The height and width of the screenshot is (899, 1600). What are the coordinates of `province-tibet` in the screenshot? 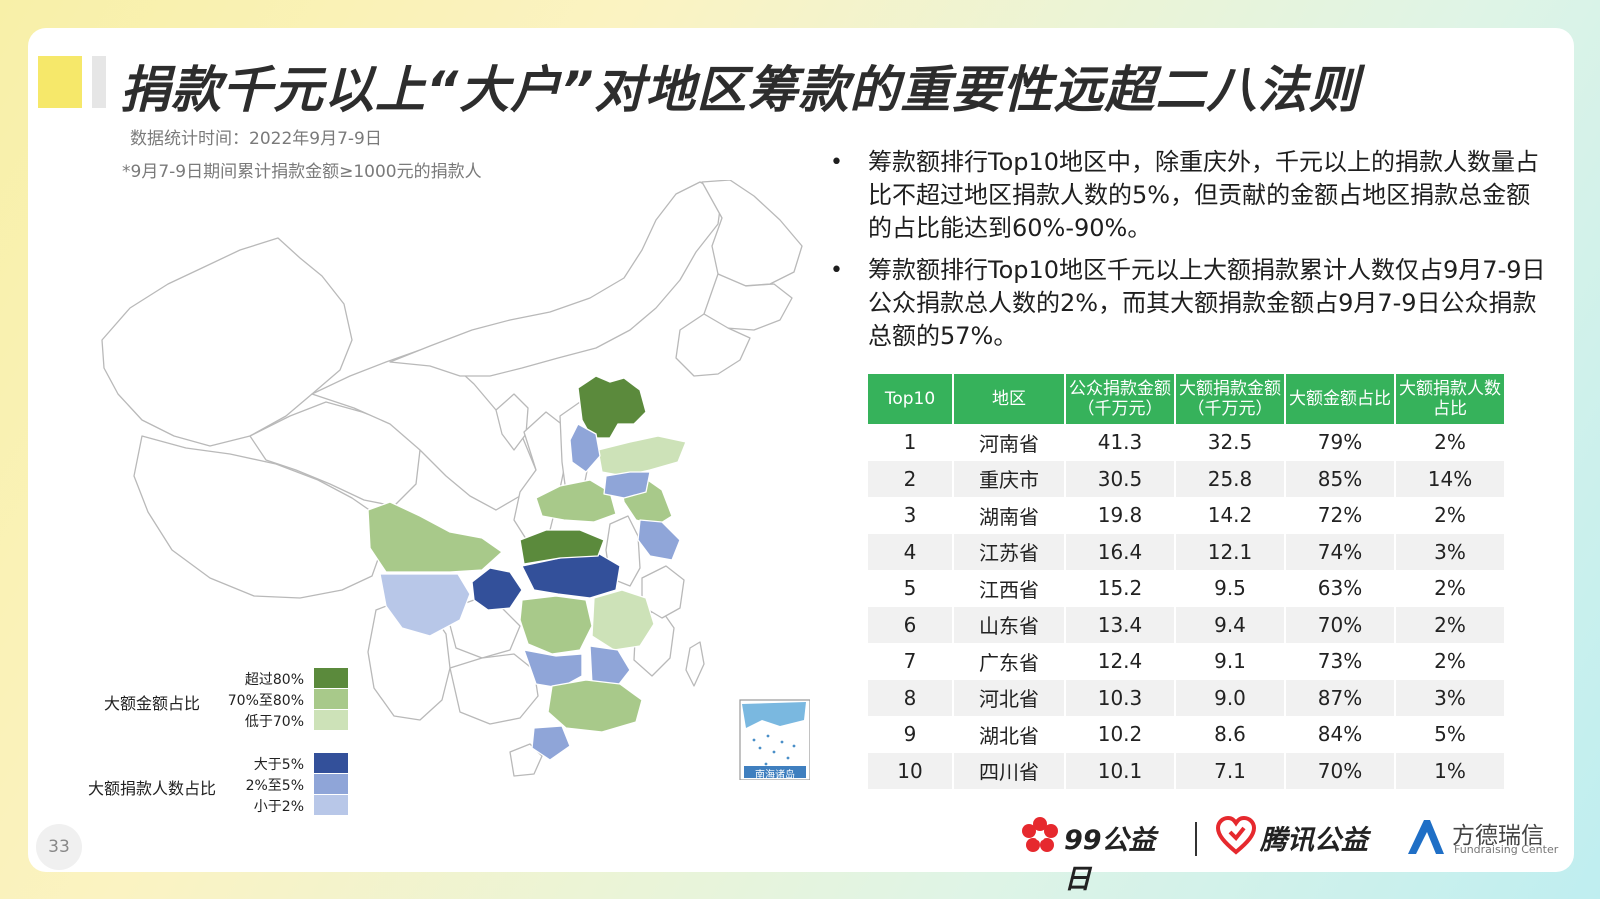 It's located at (258, 517).